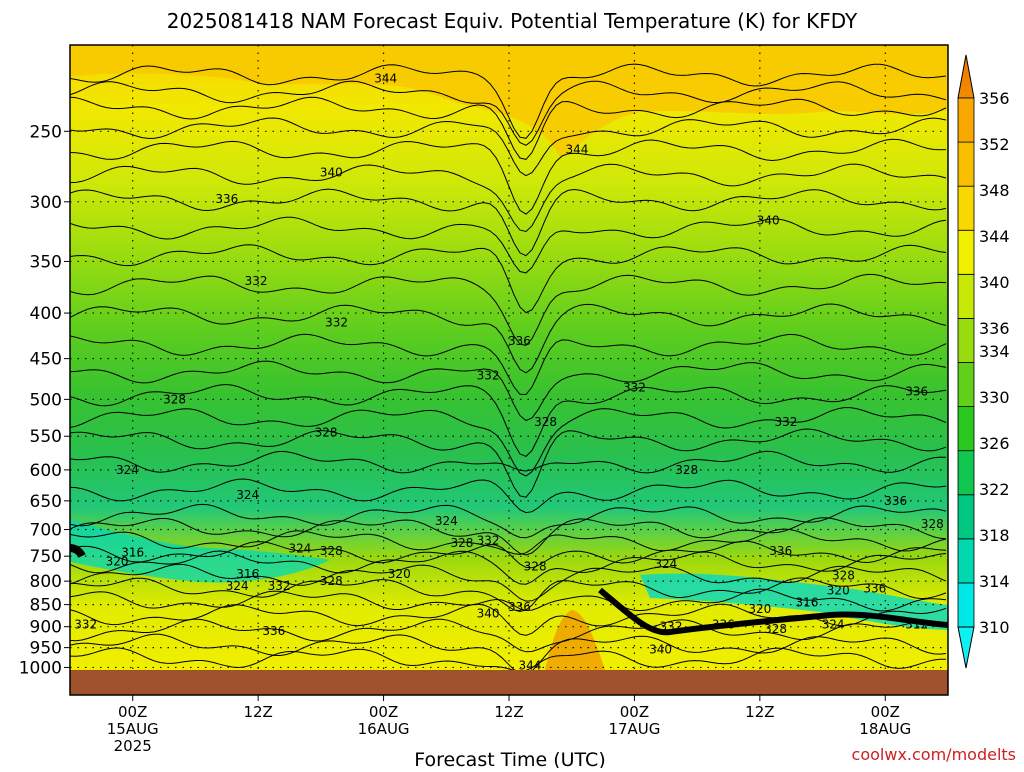 The width and height of the screenshot is (1024, 772). What do you see at coordinates (806, 602) in the screenshot?
I see `contour-label: 316` at bounding box center [806, 602].